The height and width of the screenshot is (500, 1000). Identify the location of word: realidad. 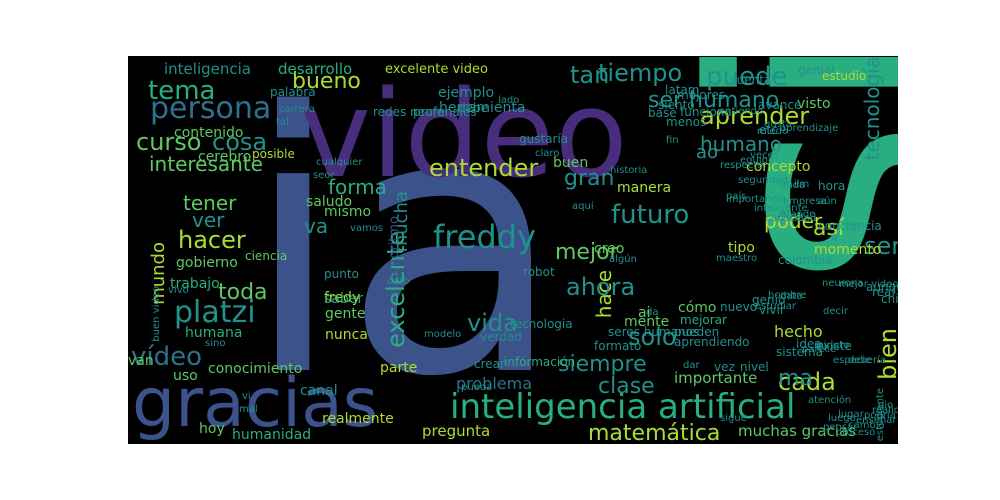
(885, 410).